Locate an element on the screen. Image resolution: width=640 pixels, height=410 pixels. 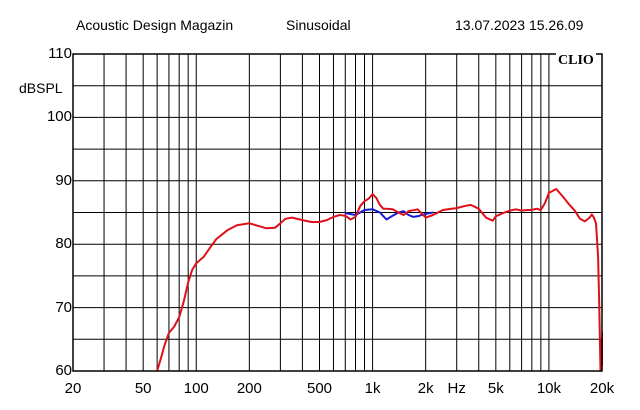
x-tick-label: 20k is located at coordinates (602, 388).